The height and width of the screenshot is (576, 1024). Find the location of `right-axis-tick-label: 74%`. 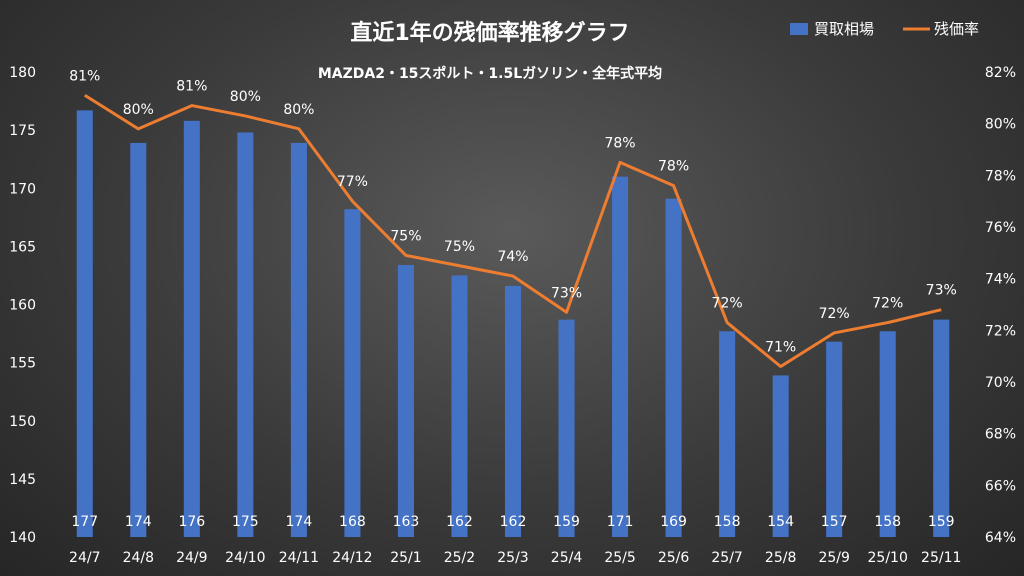

right-axis-tick-label: 74% is located at coordinates (1000, 280).